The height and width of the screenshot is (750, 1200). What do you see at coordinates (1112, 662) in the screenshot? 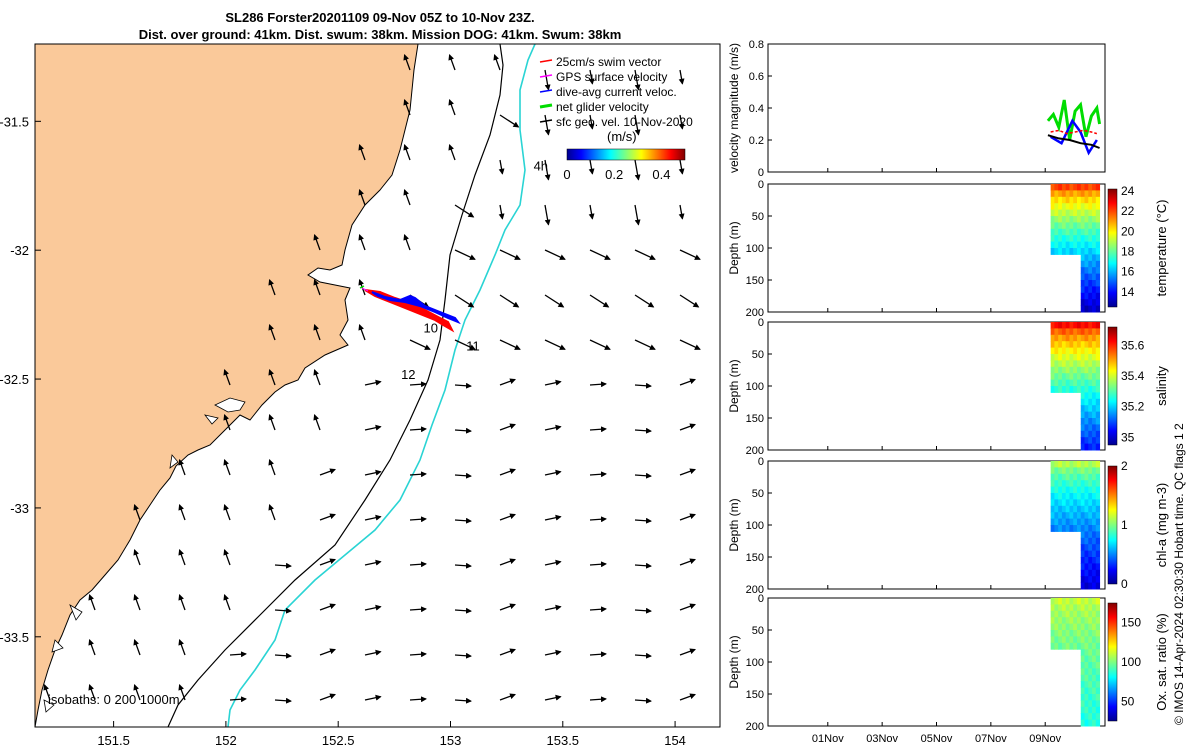
I see `depth-colorbar` at bounding box center [1112, 662].